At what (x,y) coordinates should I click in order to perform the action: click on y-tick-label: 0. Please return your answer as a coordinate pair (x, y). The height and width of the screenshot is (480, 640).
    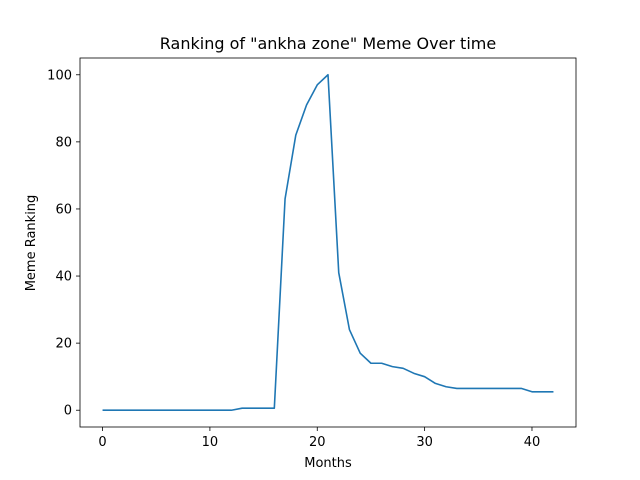
    Looking at the image, I should click on (68, 411).